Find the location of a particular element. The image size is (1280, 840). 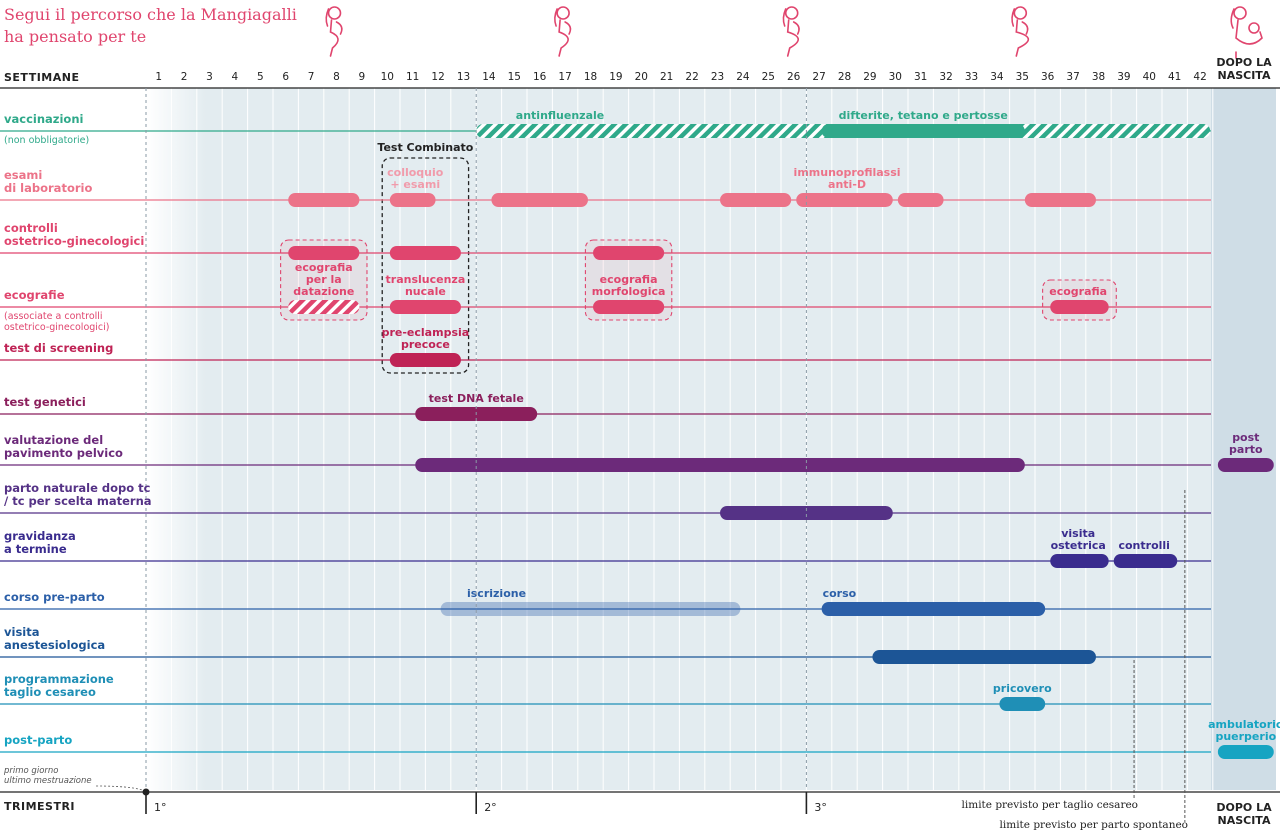

row-label: post-parto is located at coordinates (38, 740).